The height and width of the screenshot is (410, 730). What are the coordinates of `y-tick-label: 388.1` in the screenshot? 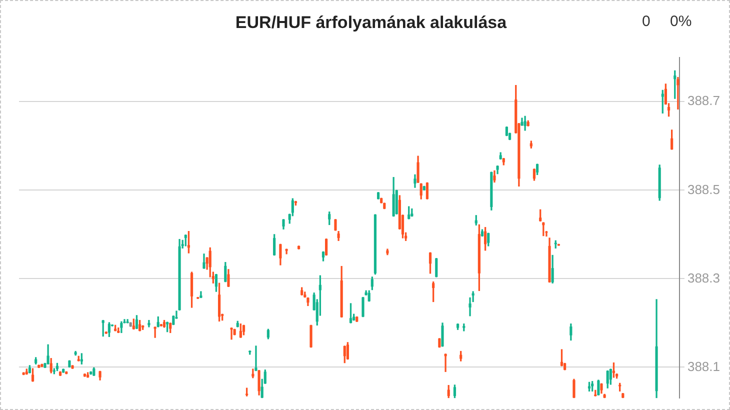 It's located at (703, 366).